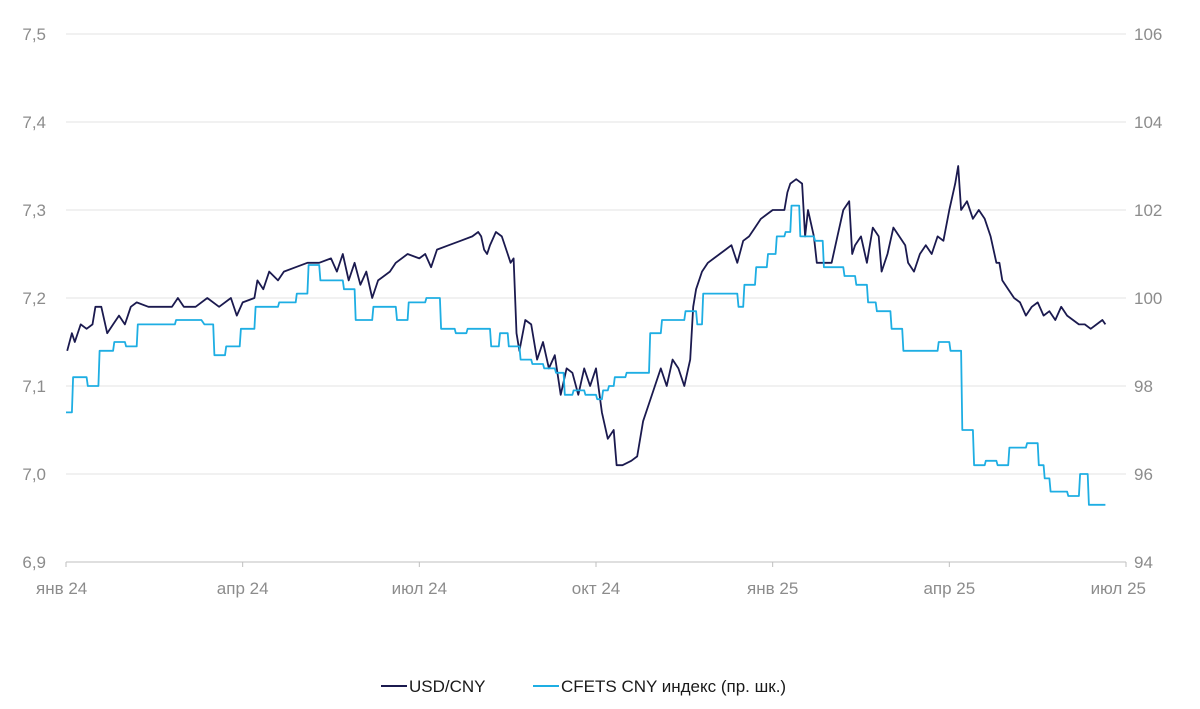 The image size is (1200, 709). I want to click on y2-tick-label: 102, so click(1148, 210).